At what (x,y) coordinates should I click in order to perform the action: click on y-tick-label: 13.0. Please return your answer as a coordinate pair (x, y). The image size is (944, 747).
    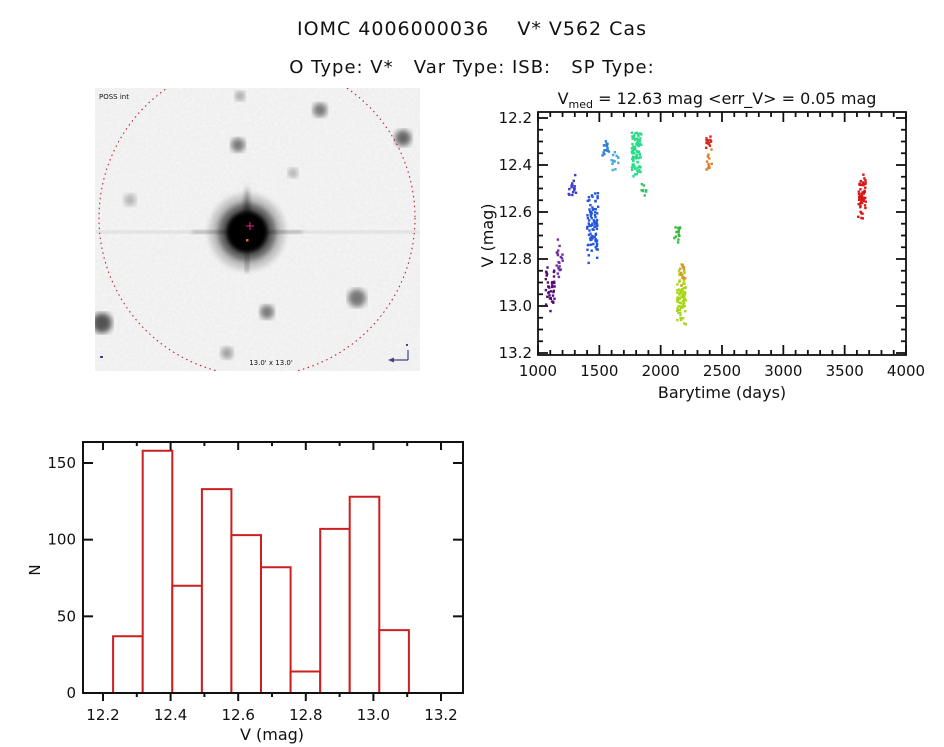
    Looking at the image, I should click on (515, 306).